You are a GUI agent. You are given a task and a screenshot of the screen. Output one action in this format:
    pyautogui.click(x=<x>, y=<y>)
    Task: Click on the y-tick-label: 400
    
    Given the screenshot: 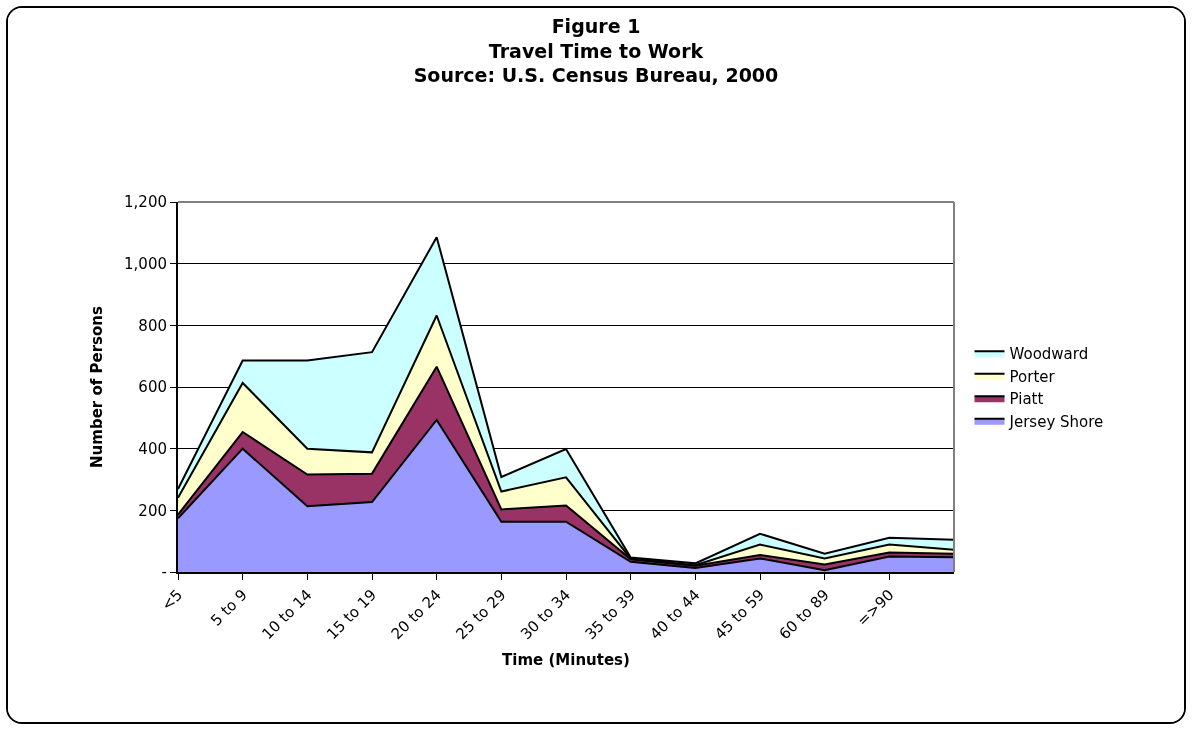 What is the action you would take?
    pyautogui.click(x=152, y=448)
    